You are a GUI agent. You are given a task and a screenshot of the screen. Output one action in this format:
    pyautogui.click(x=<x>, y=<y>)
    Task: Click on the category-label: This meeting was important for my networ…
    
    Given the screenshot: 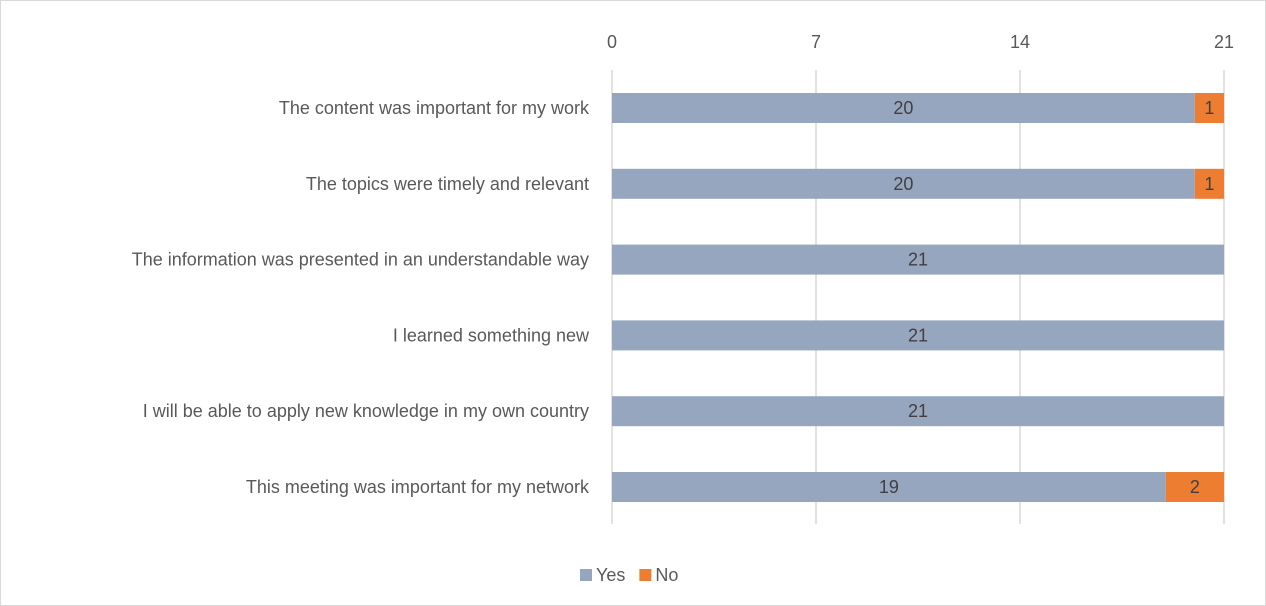 What is the action you would take?
    pyautogui.click(x=418, y=487)
    